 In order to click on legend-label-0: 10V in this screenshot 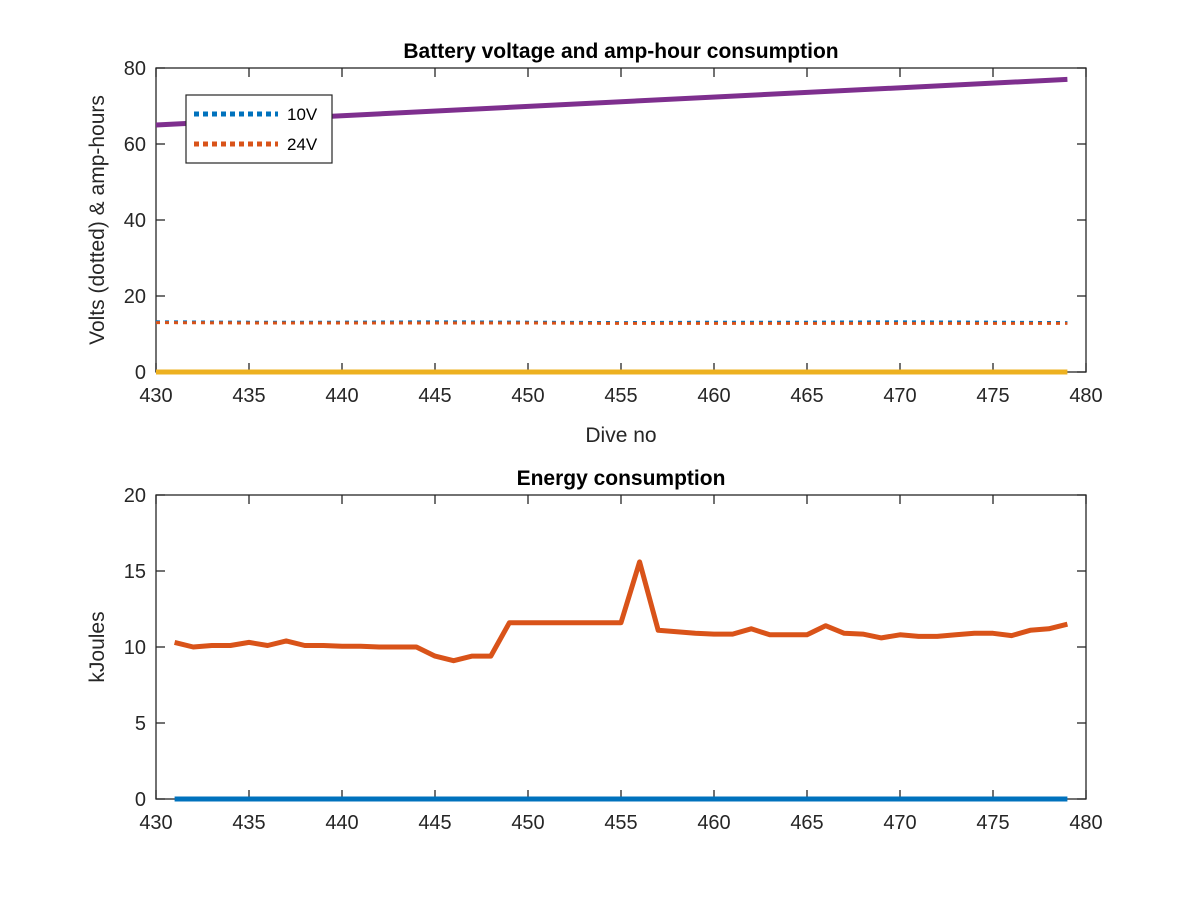, I will do `click(302, 114)`.